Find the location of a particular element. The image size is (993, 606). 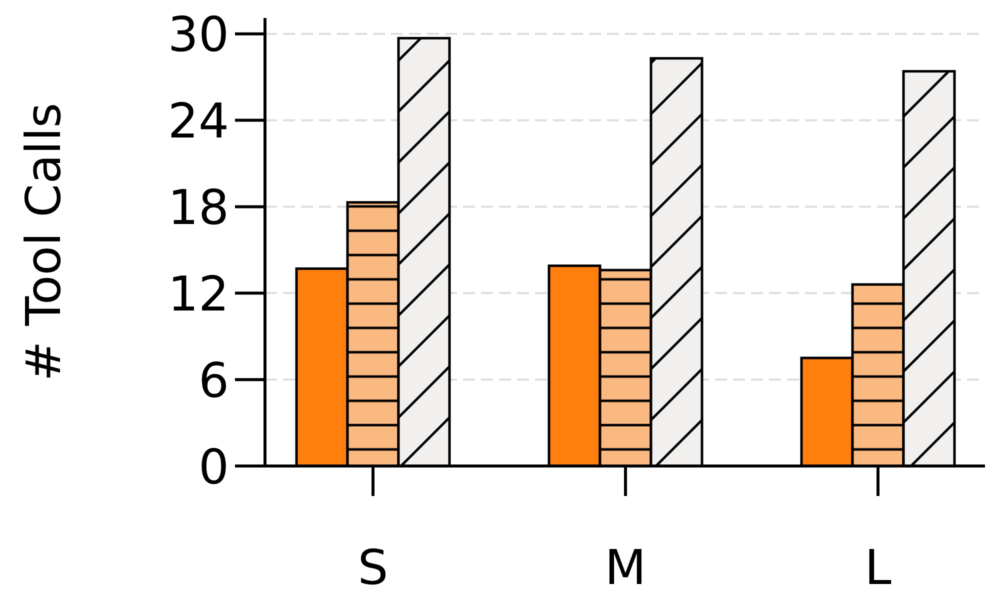

x-tick-label: S is located at coordinates (373, 568).